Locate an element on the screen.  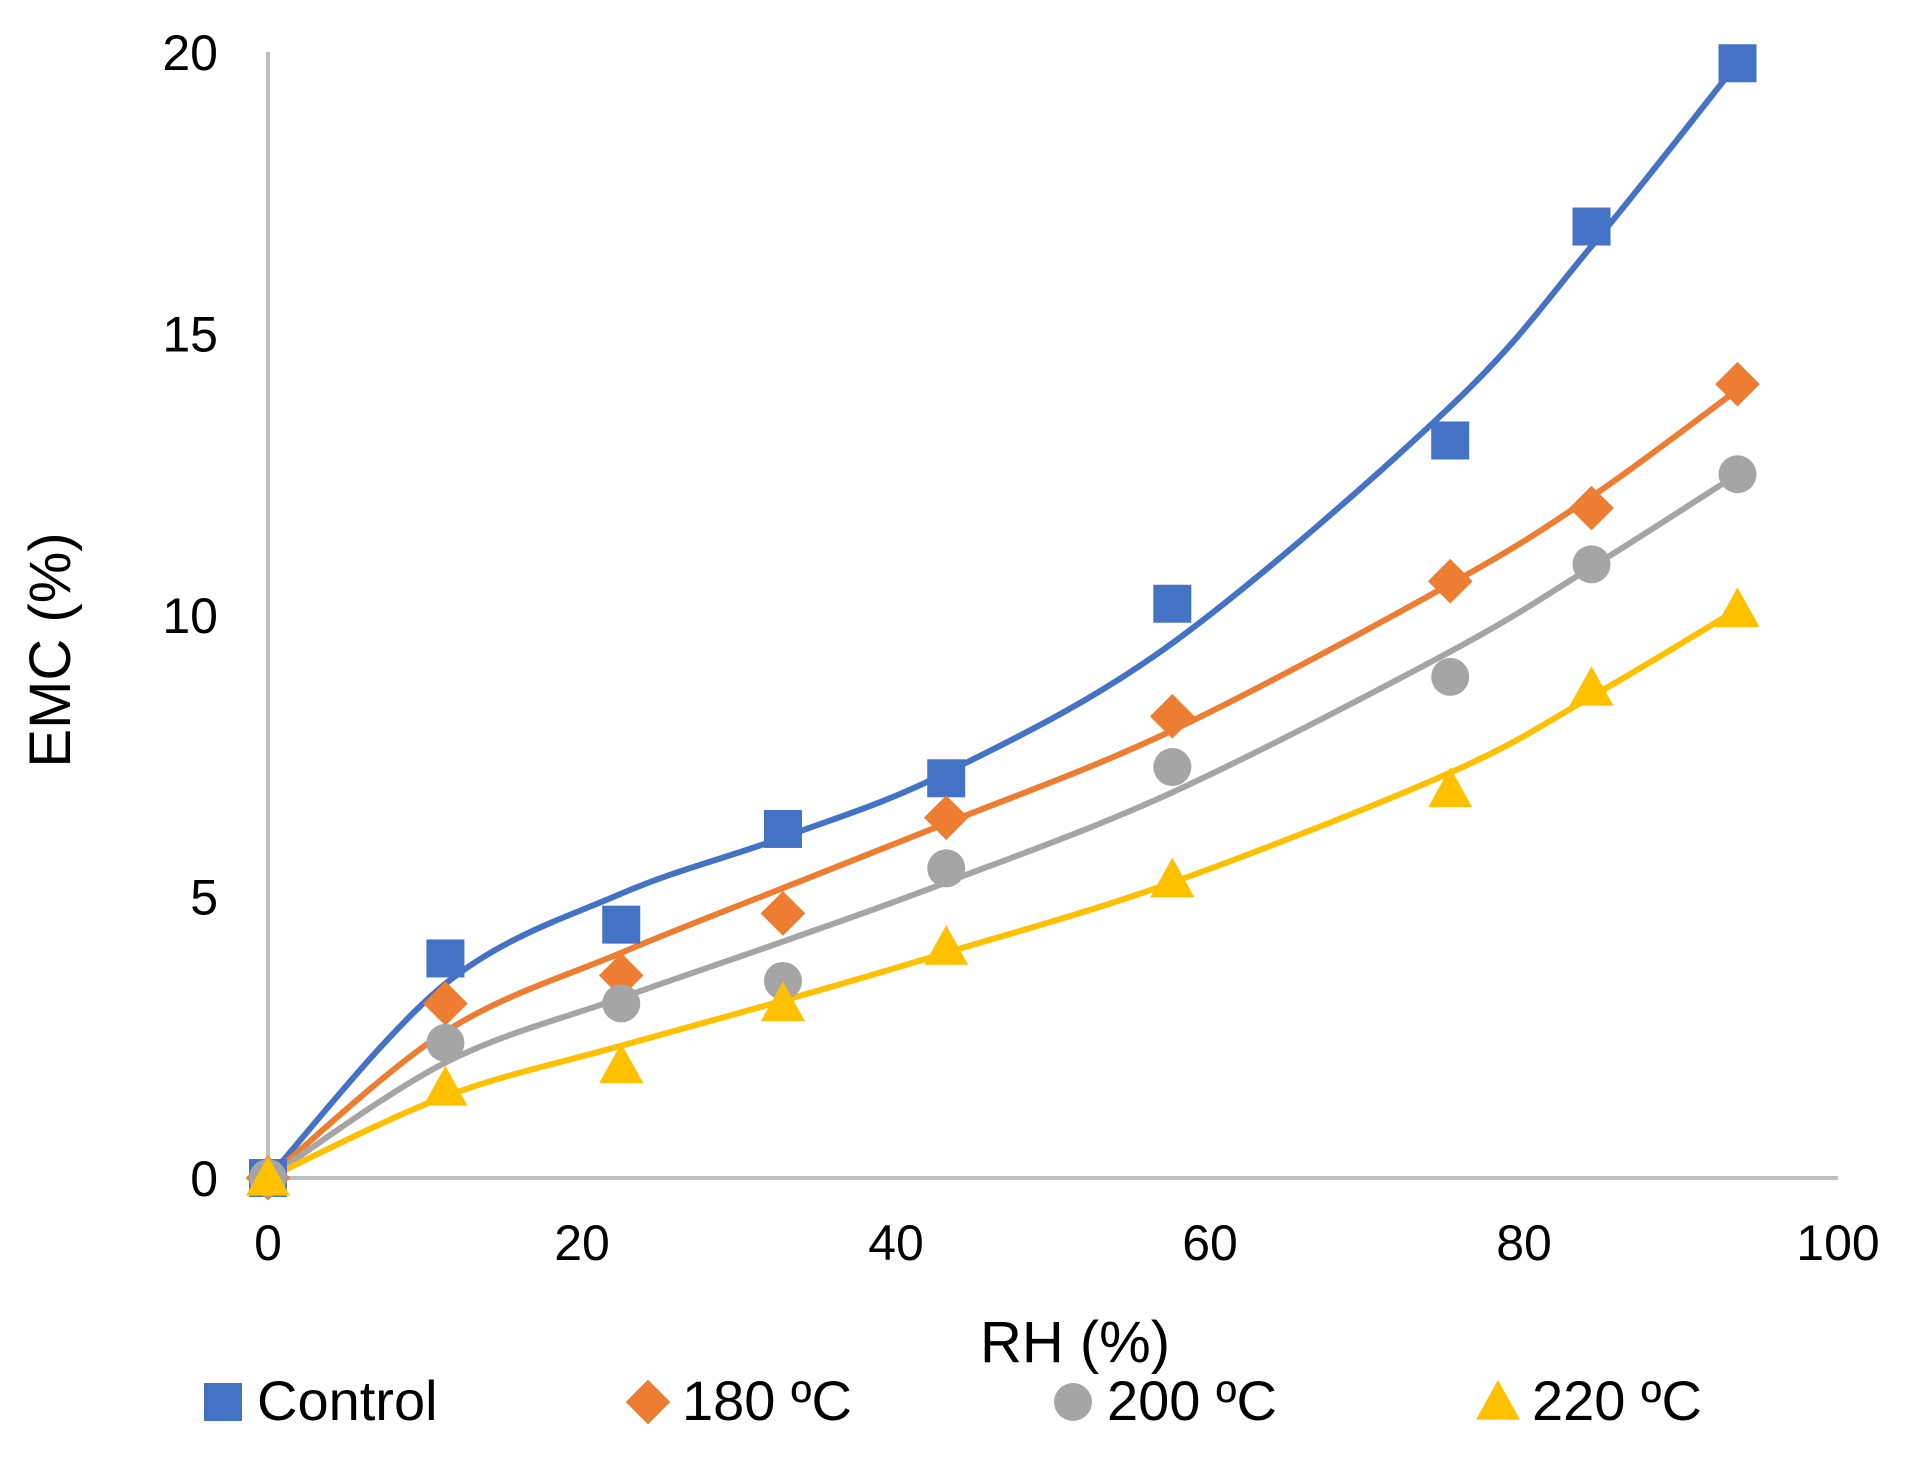
legend: Control 180 ºC 200 ºC 220 ºC is located at coordinates (953, 1400).